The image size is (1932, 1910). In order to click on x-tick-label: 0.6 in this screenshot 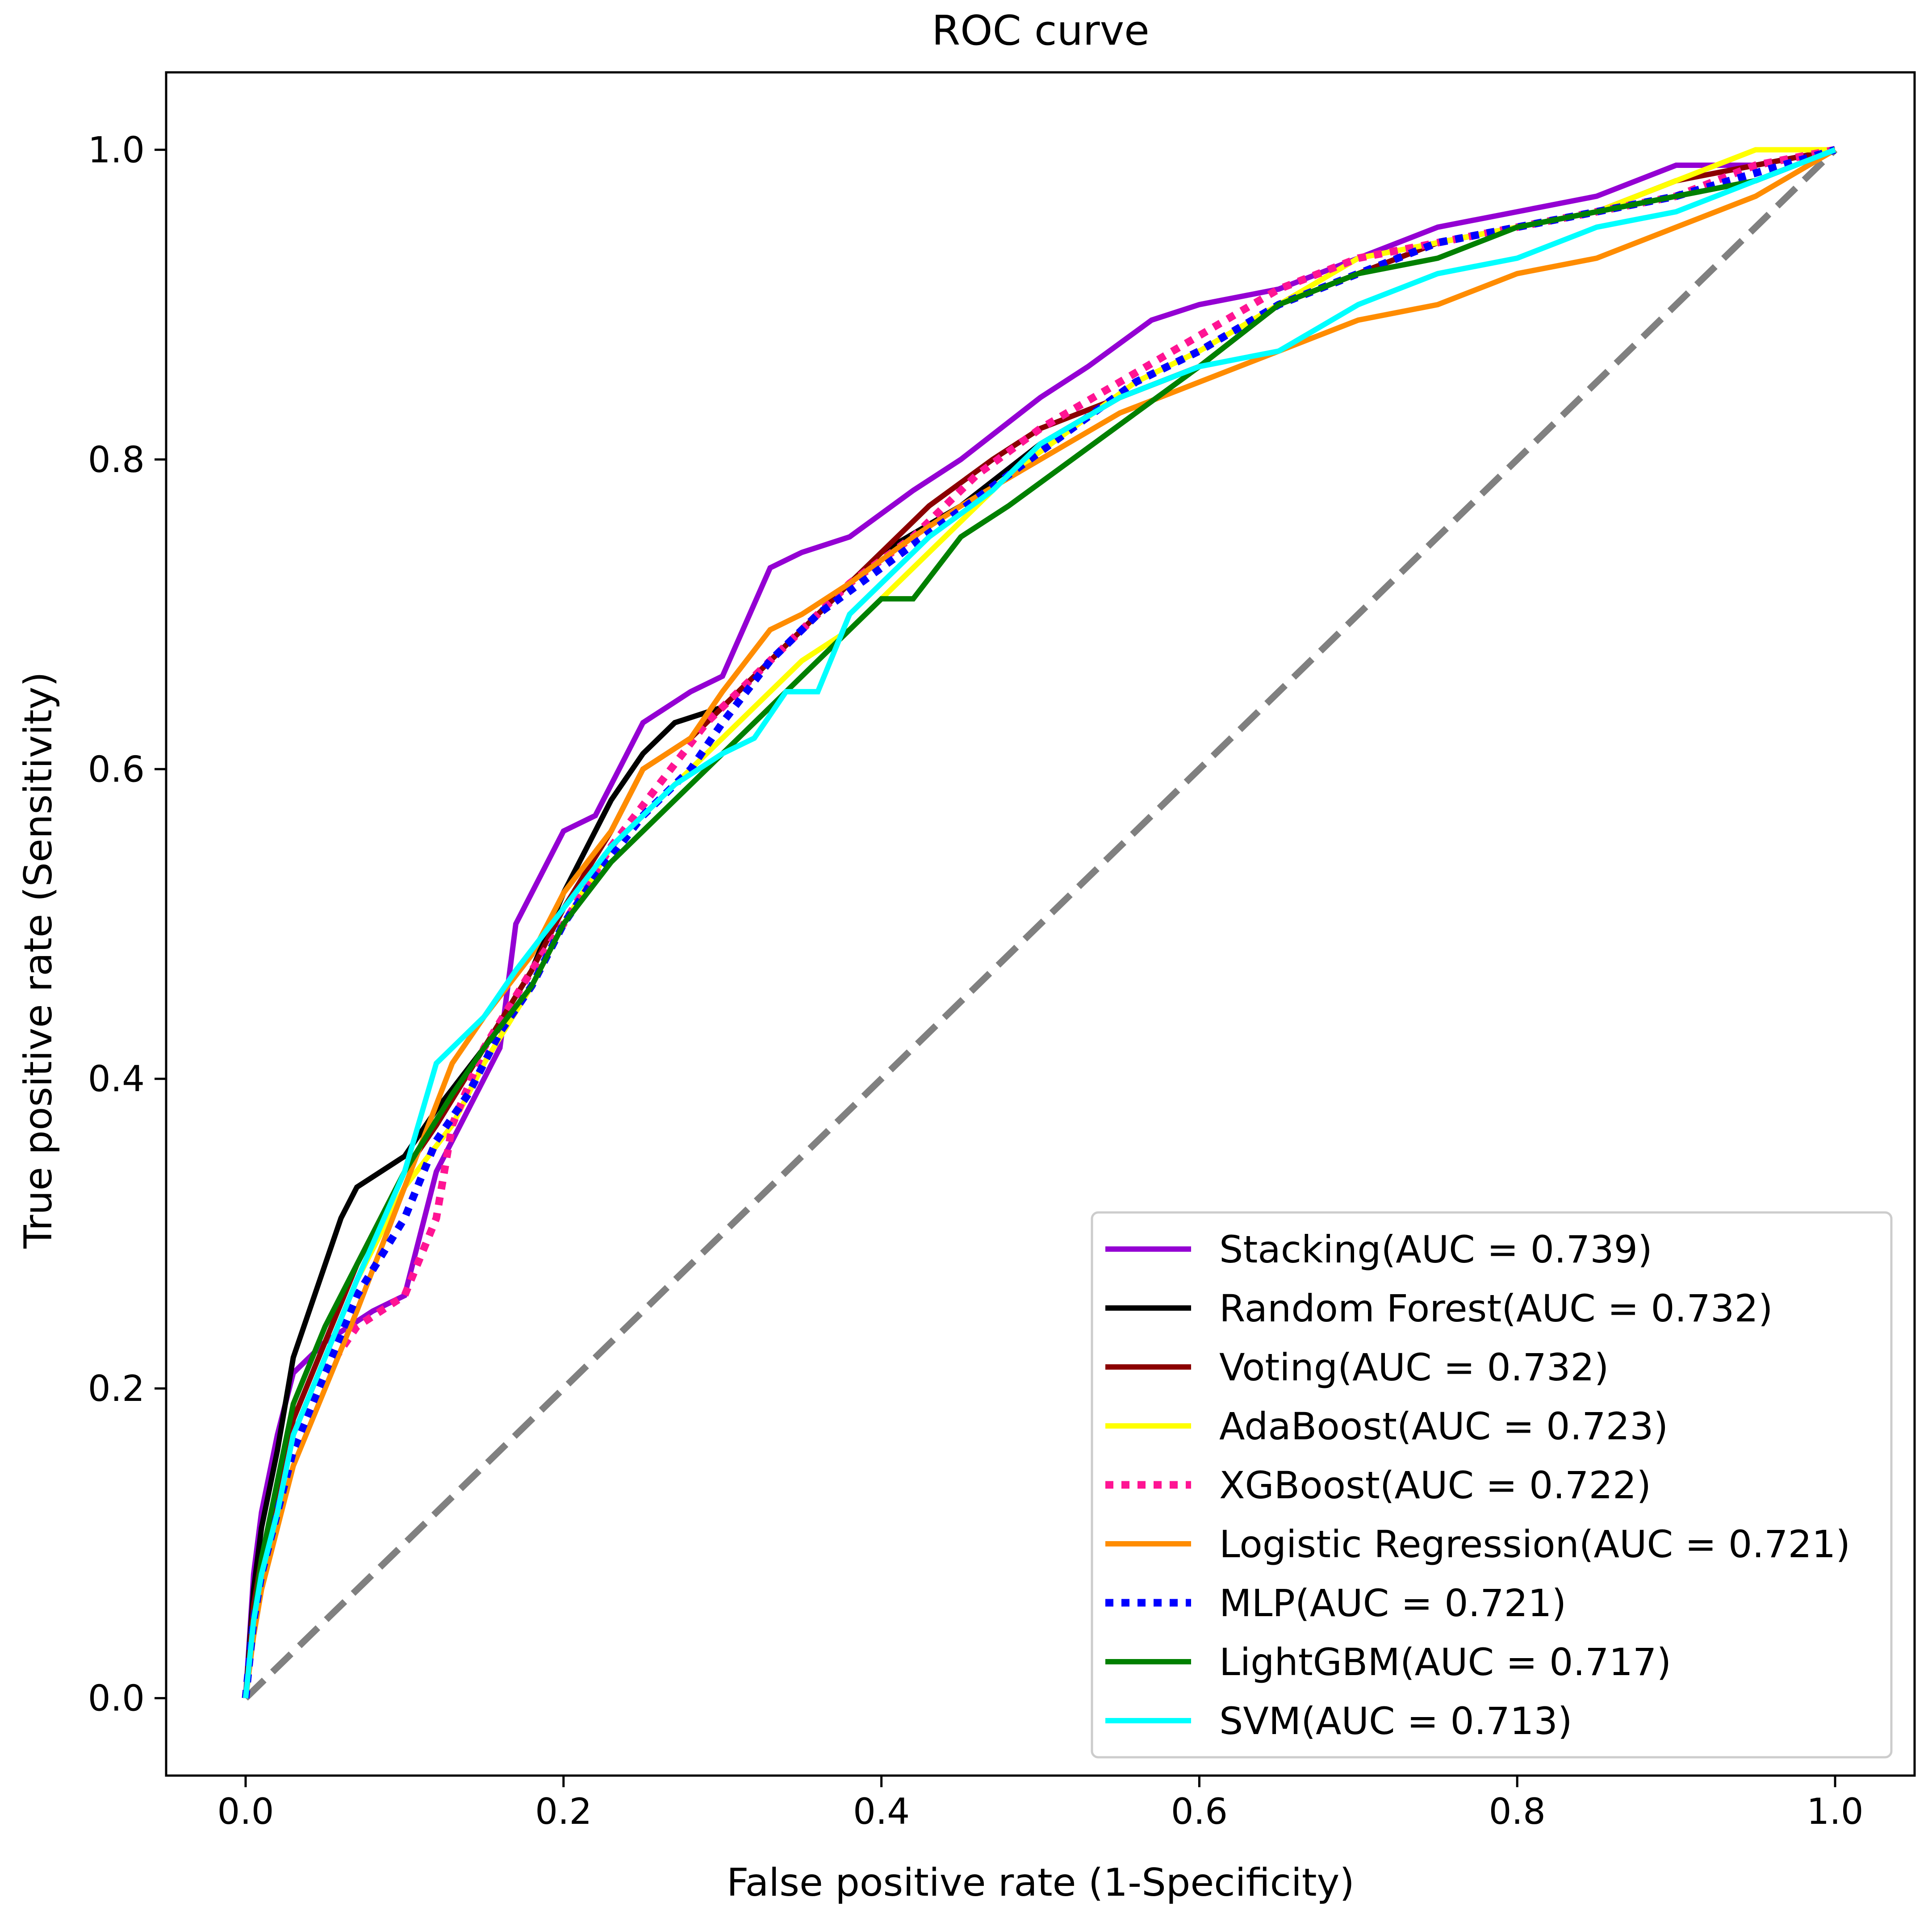, I will do `click(1200, 1812)`.